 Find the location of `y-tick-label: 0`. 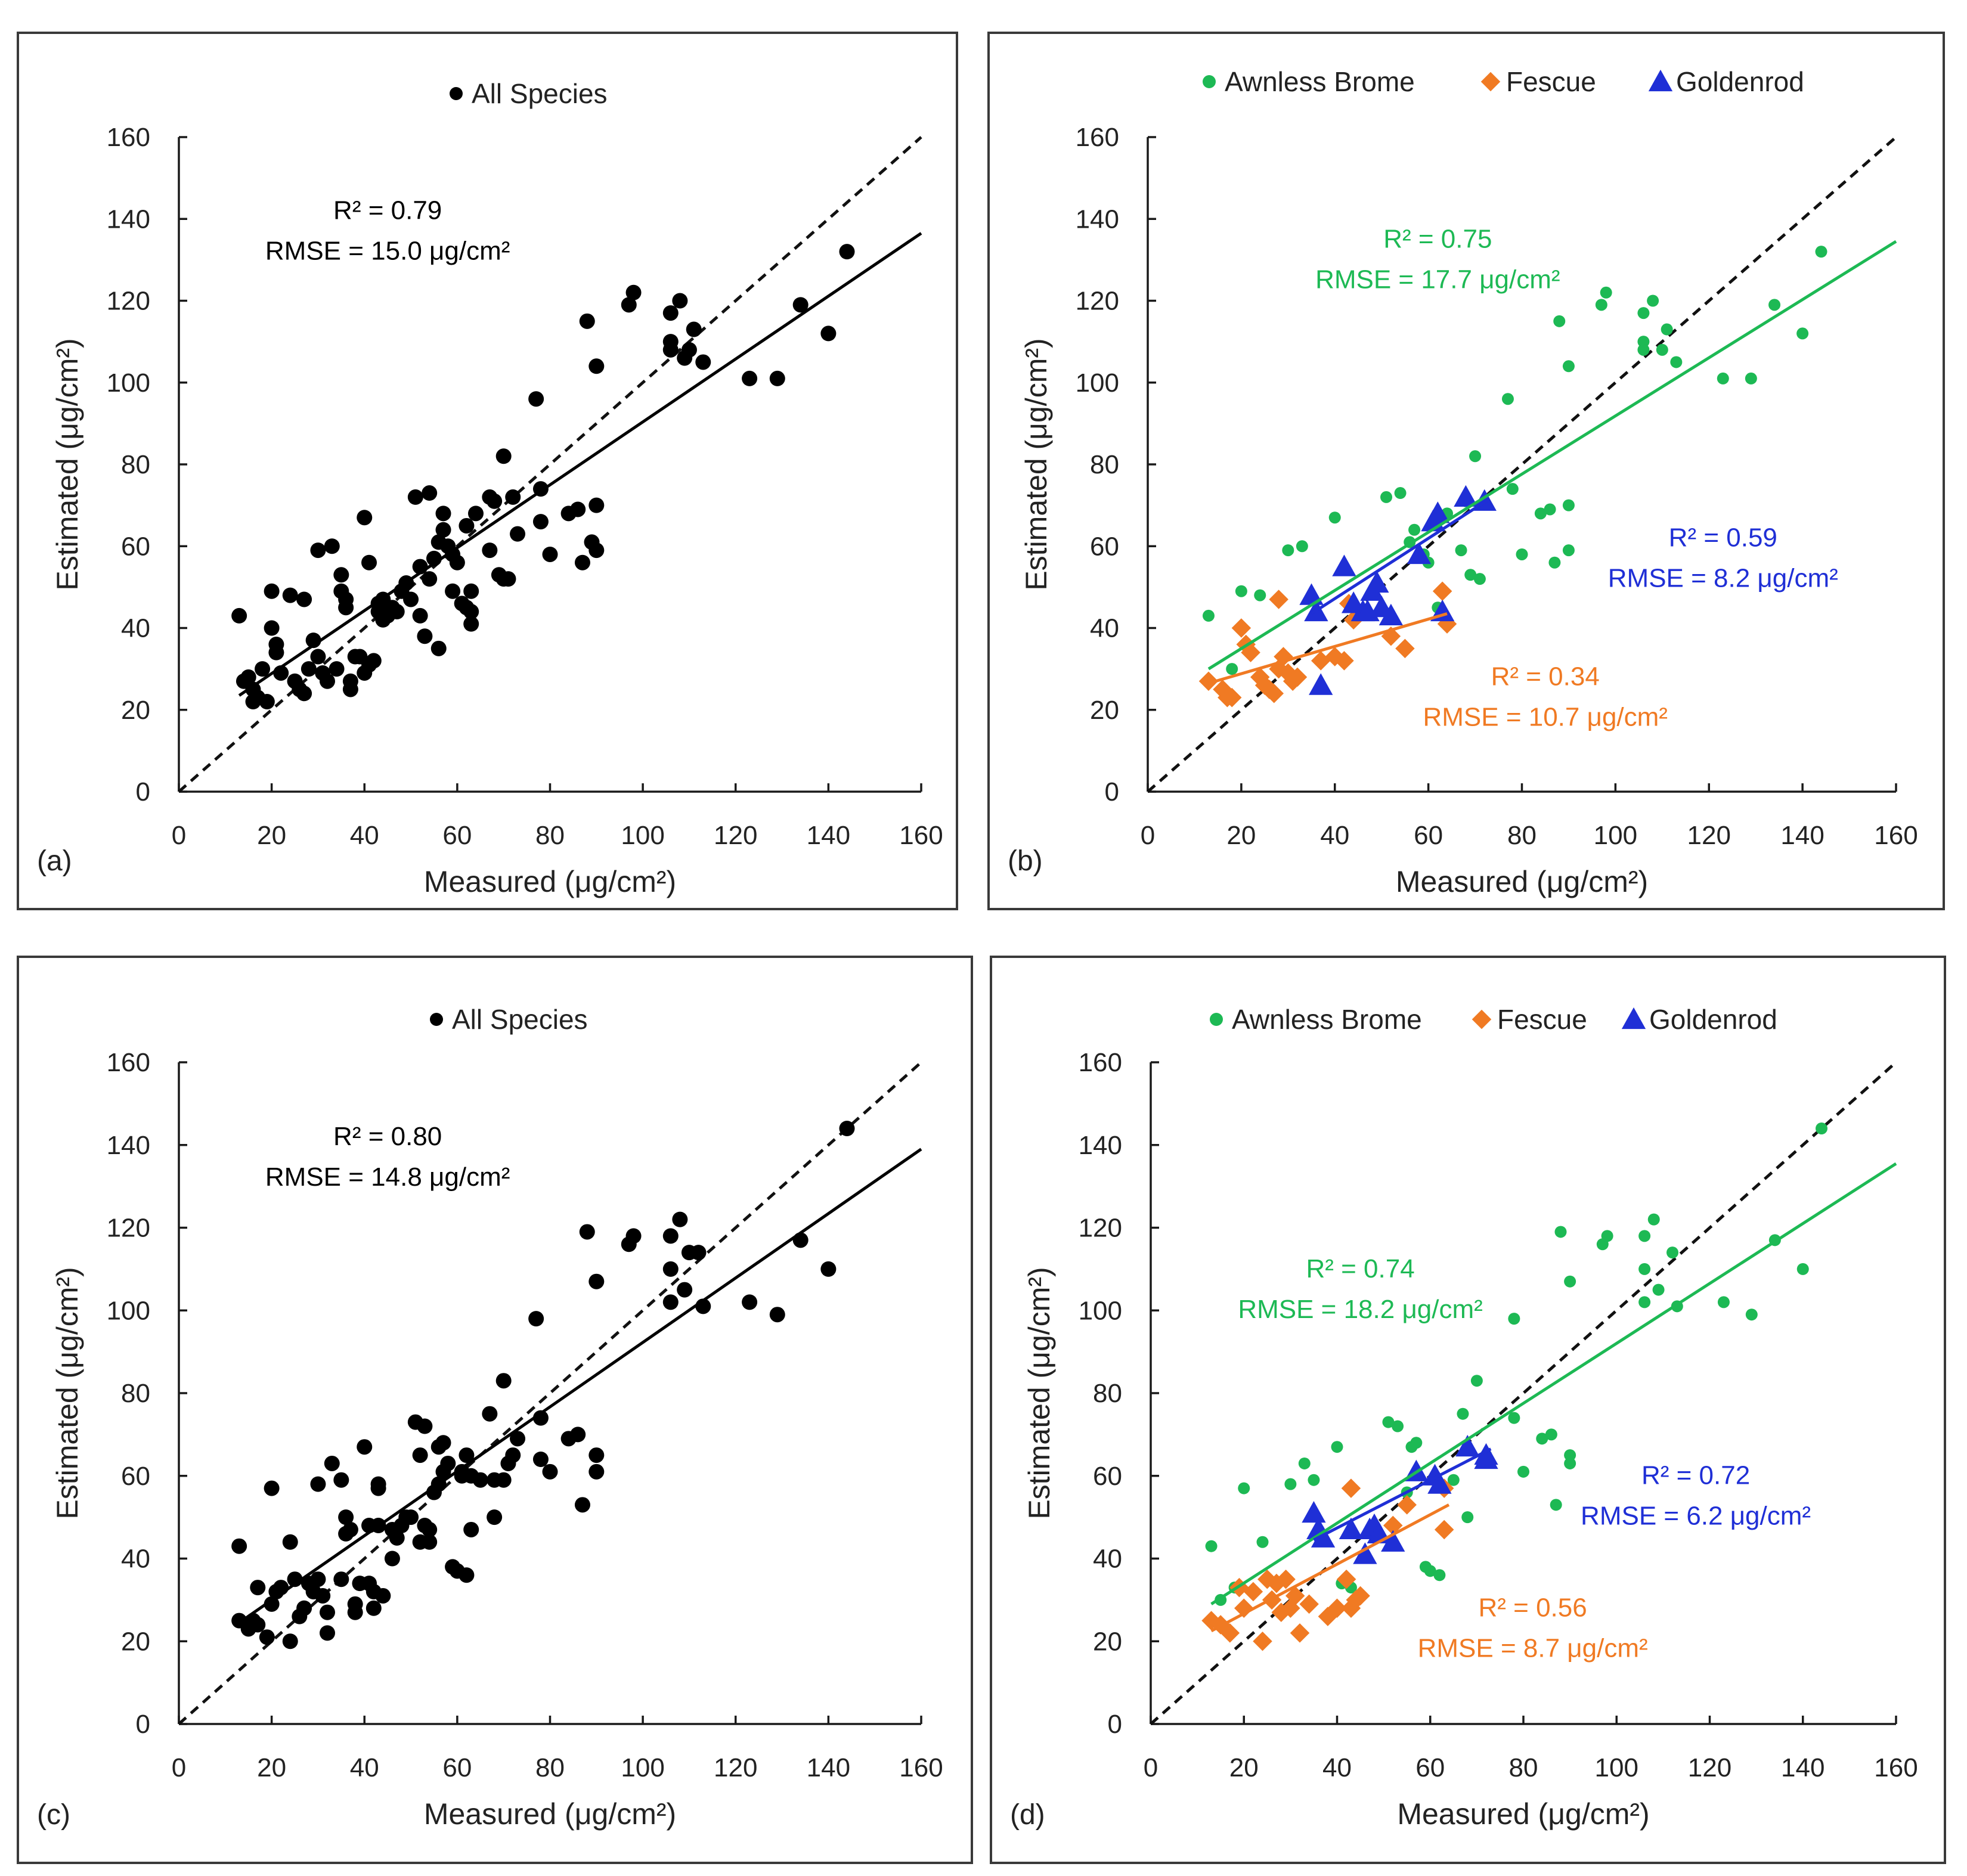

y-tick-label: 0 is located at coordinates (143, 792).